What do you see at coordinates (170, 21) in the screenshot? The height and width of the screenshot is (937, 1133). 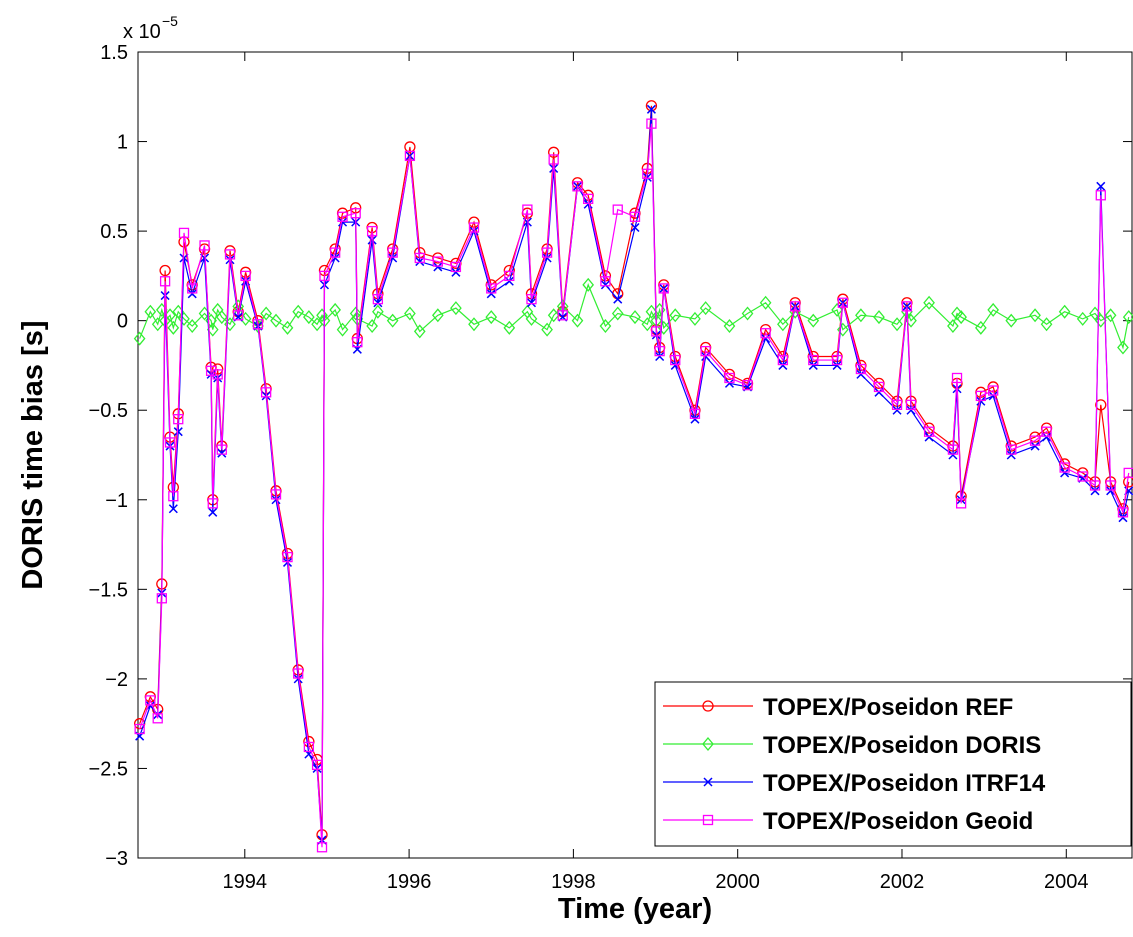 I see `y-multiplier-exponent: −5` at bounding box center [170, 21].